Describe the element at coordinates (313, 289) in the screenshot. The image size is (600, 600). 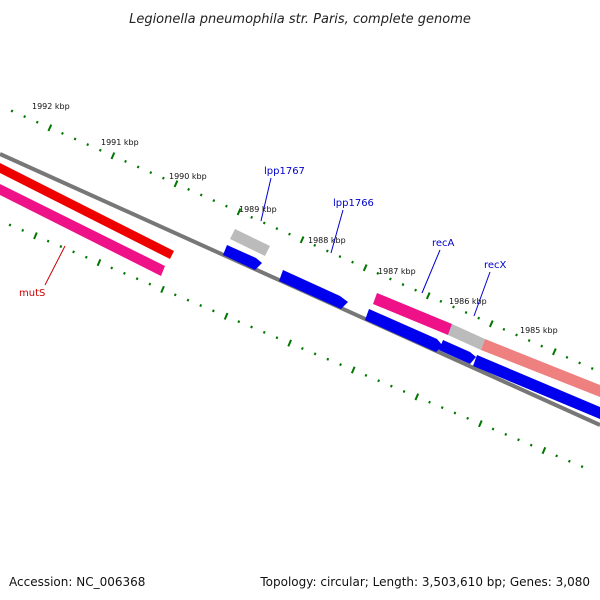
I see `cds-lpp1766-arrow` at that location.